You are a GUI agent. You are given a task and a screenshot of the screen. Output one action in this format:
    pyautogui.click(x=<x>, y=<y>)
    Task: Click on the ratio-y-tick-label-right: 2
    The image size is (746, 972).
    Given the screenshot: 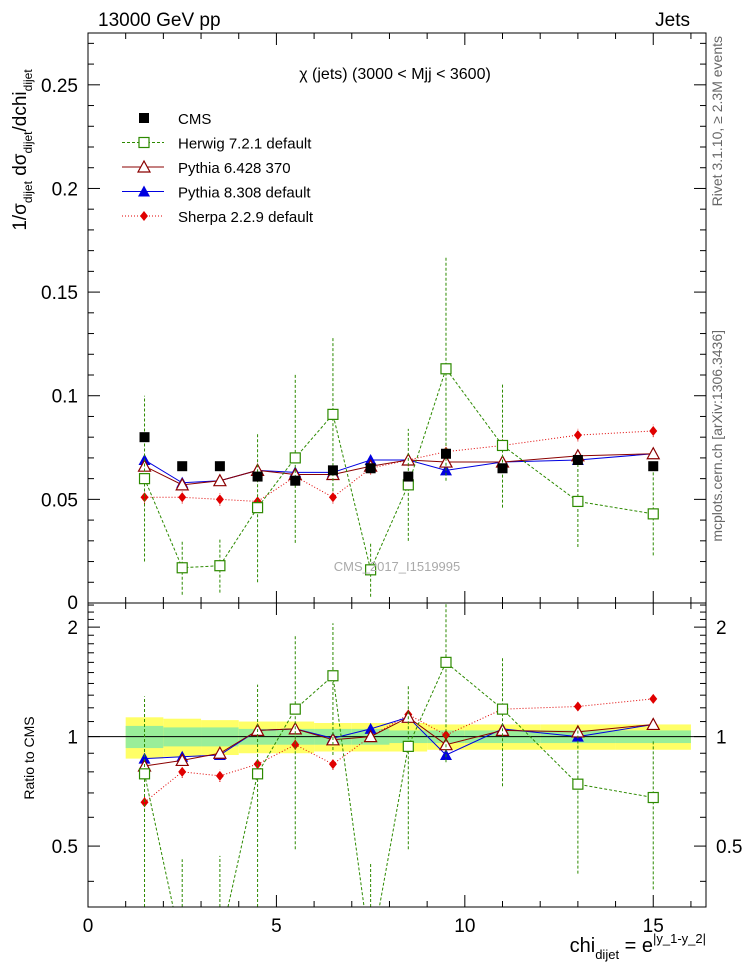 What is the action you would take?
    pyautogui.click(x=721, y=628)
    